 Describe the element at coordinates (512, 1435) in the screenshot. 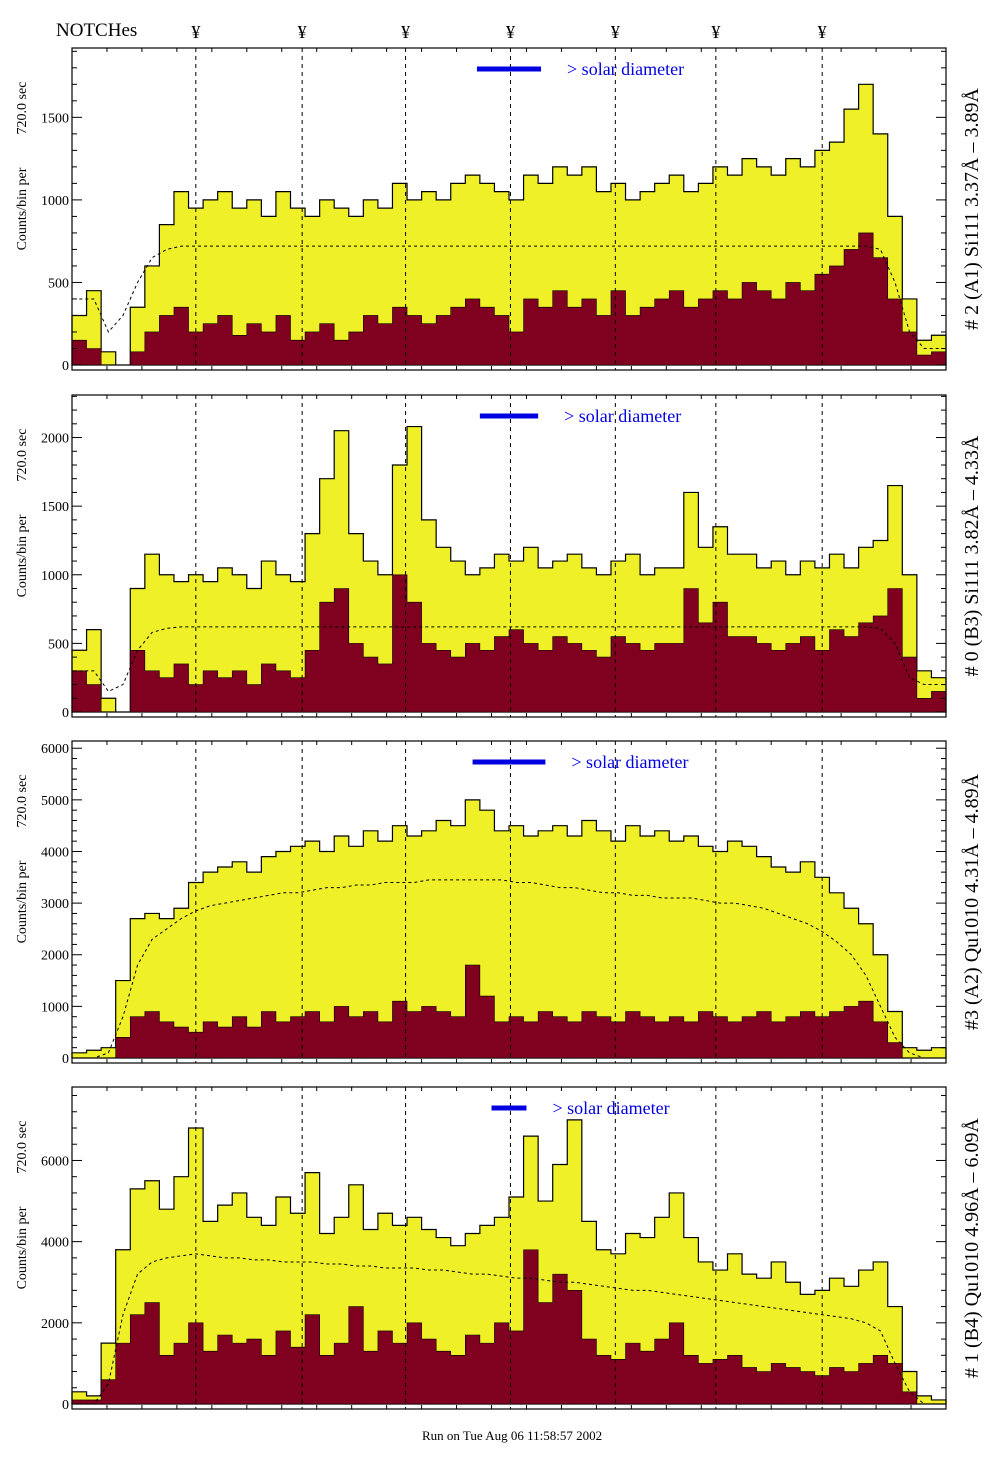

I see `footer-run-label: Run on Tue Aug 06 11:58:57 2002` at that location.